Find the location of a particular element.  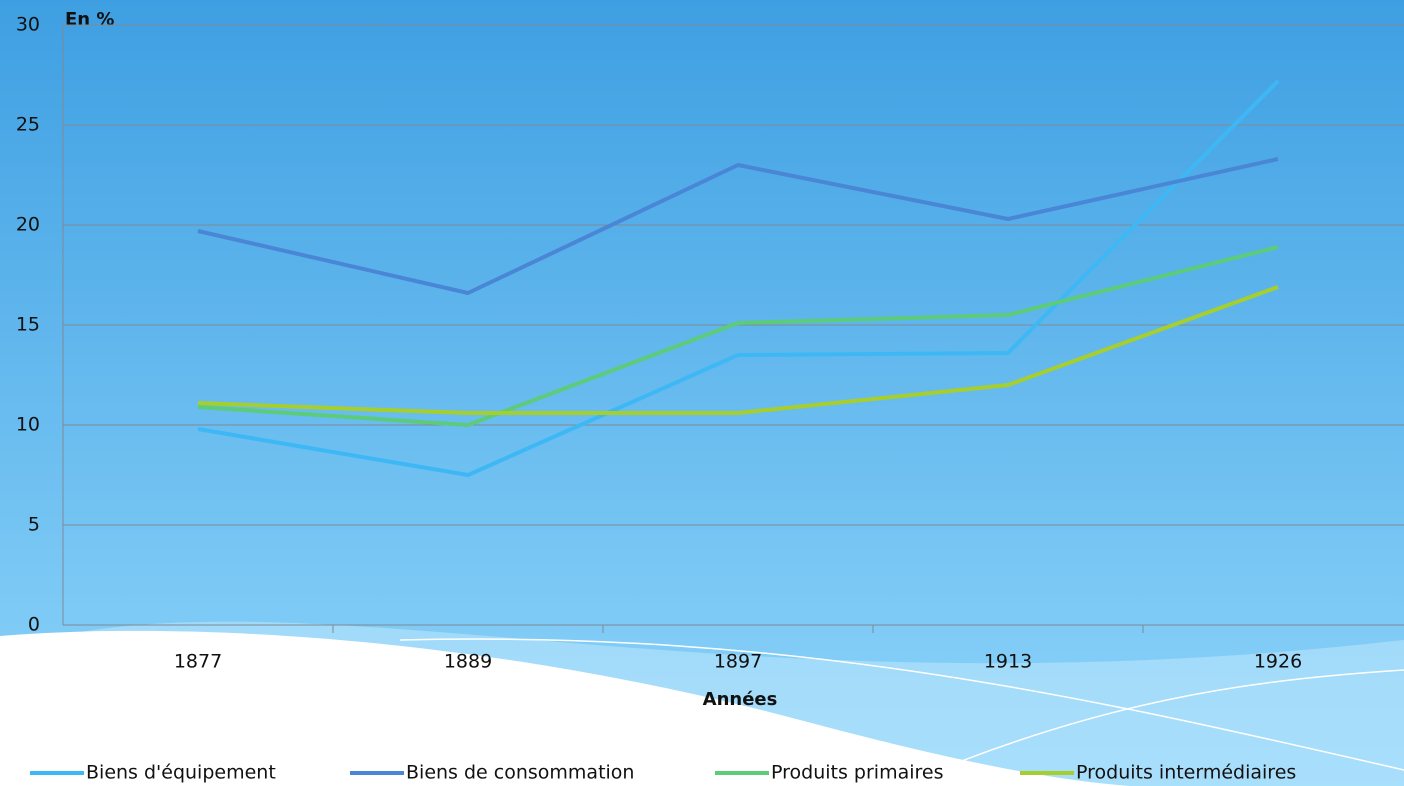

y-axis-title: En % is located at coordinates (89, 19).